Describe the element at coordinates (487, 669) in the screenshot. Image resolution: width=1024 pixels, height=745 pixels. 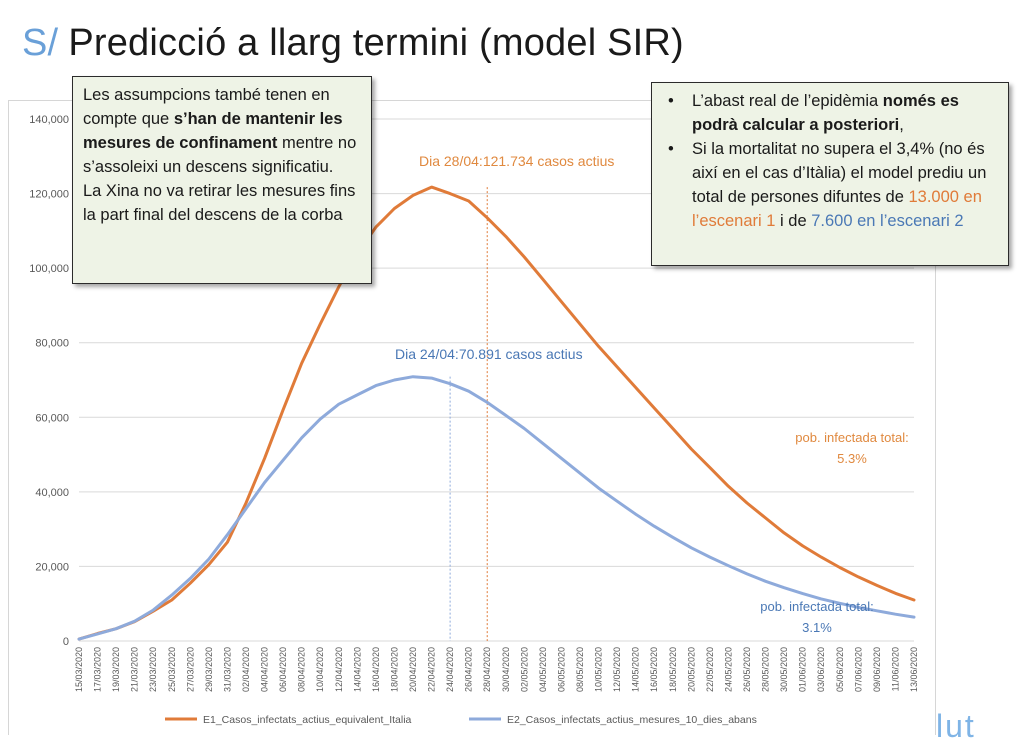
I see `x-tick-label: 28/04/2020` at that location.